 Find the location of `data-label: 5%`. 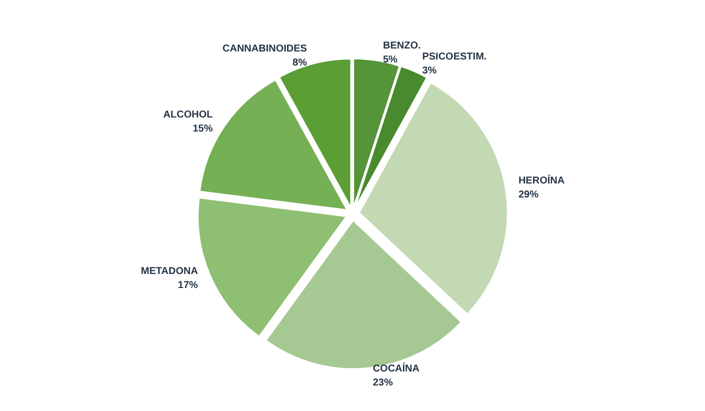

data-label: 5% is located at coordinates (390, 60).